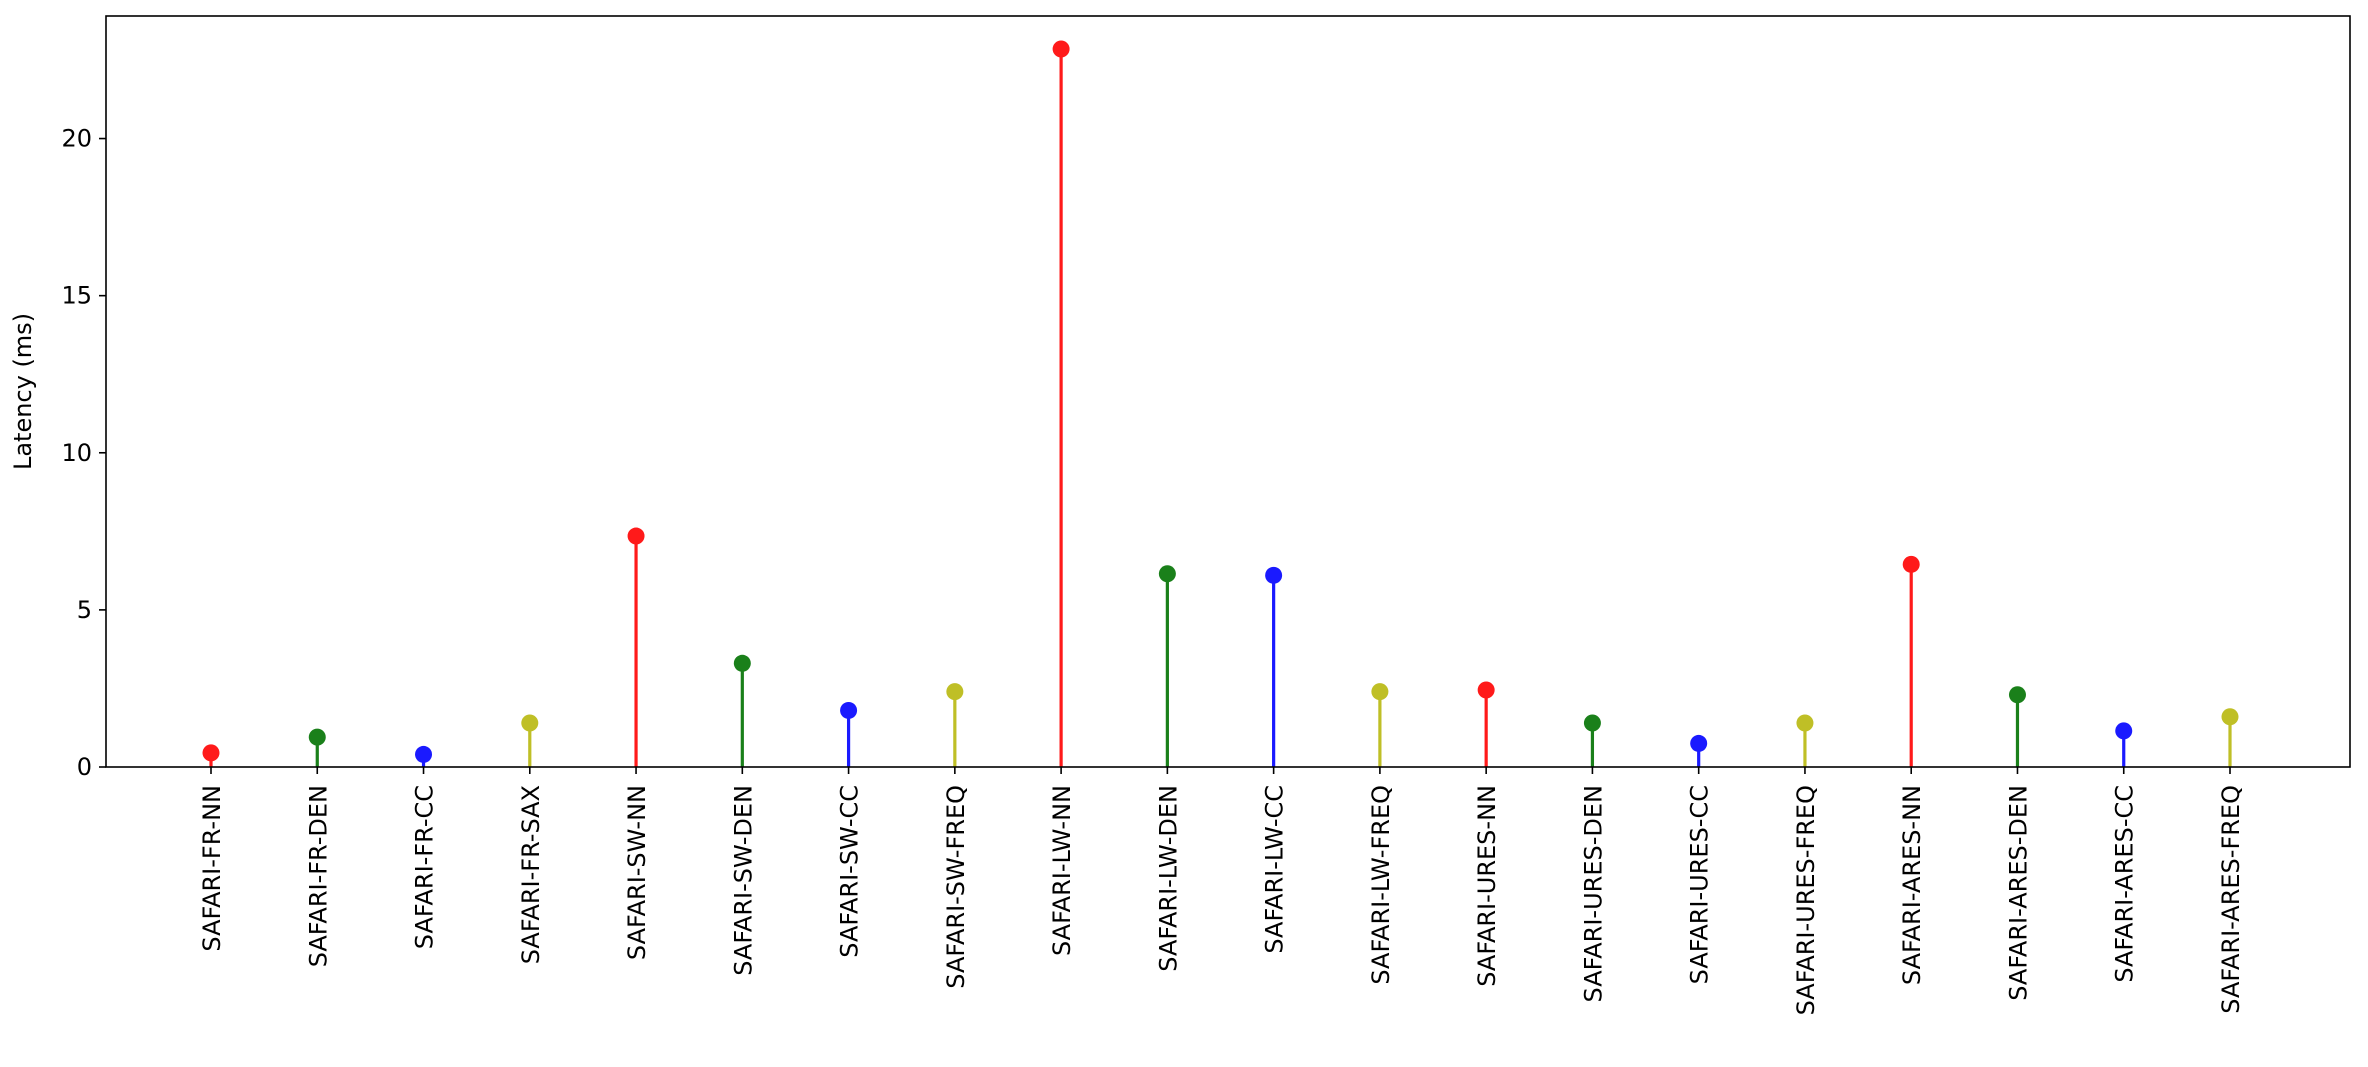  What do you see at coordinates (212, 868) in the screenshot?
I see `x-tick-label: SAFARI-FR-NN` at bounding box center [212, 868].